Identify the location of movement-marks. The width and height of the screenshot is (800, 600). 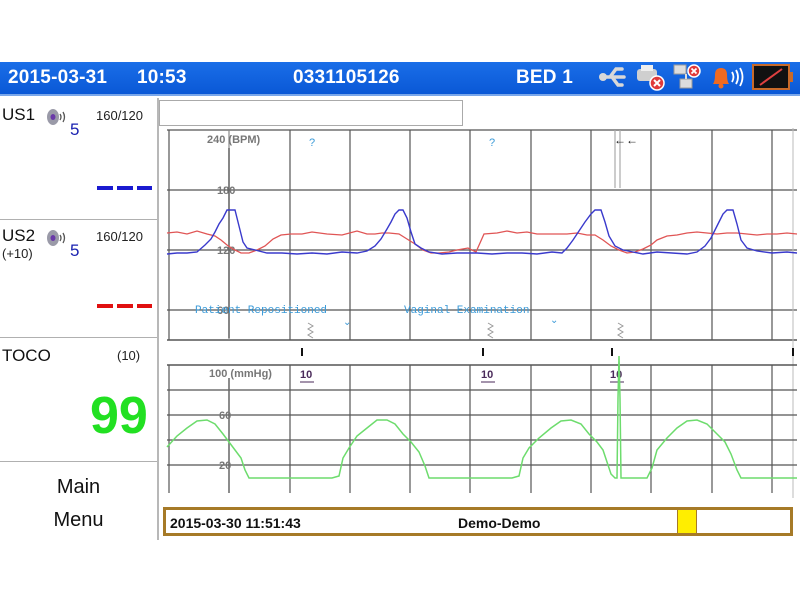
(465, 330).